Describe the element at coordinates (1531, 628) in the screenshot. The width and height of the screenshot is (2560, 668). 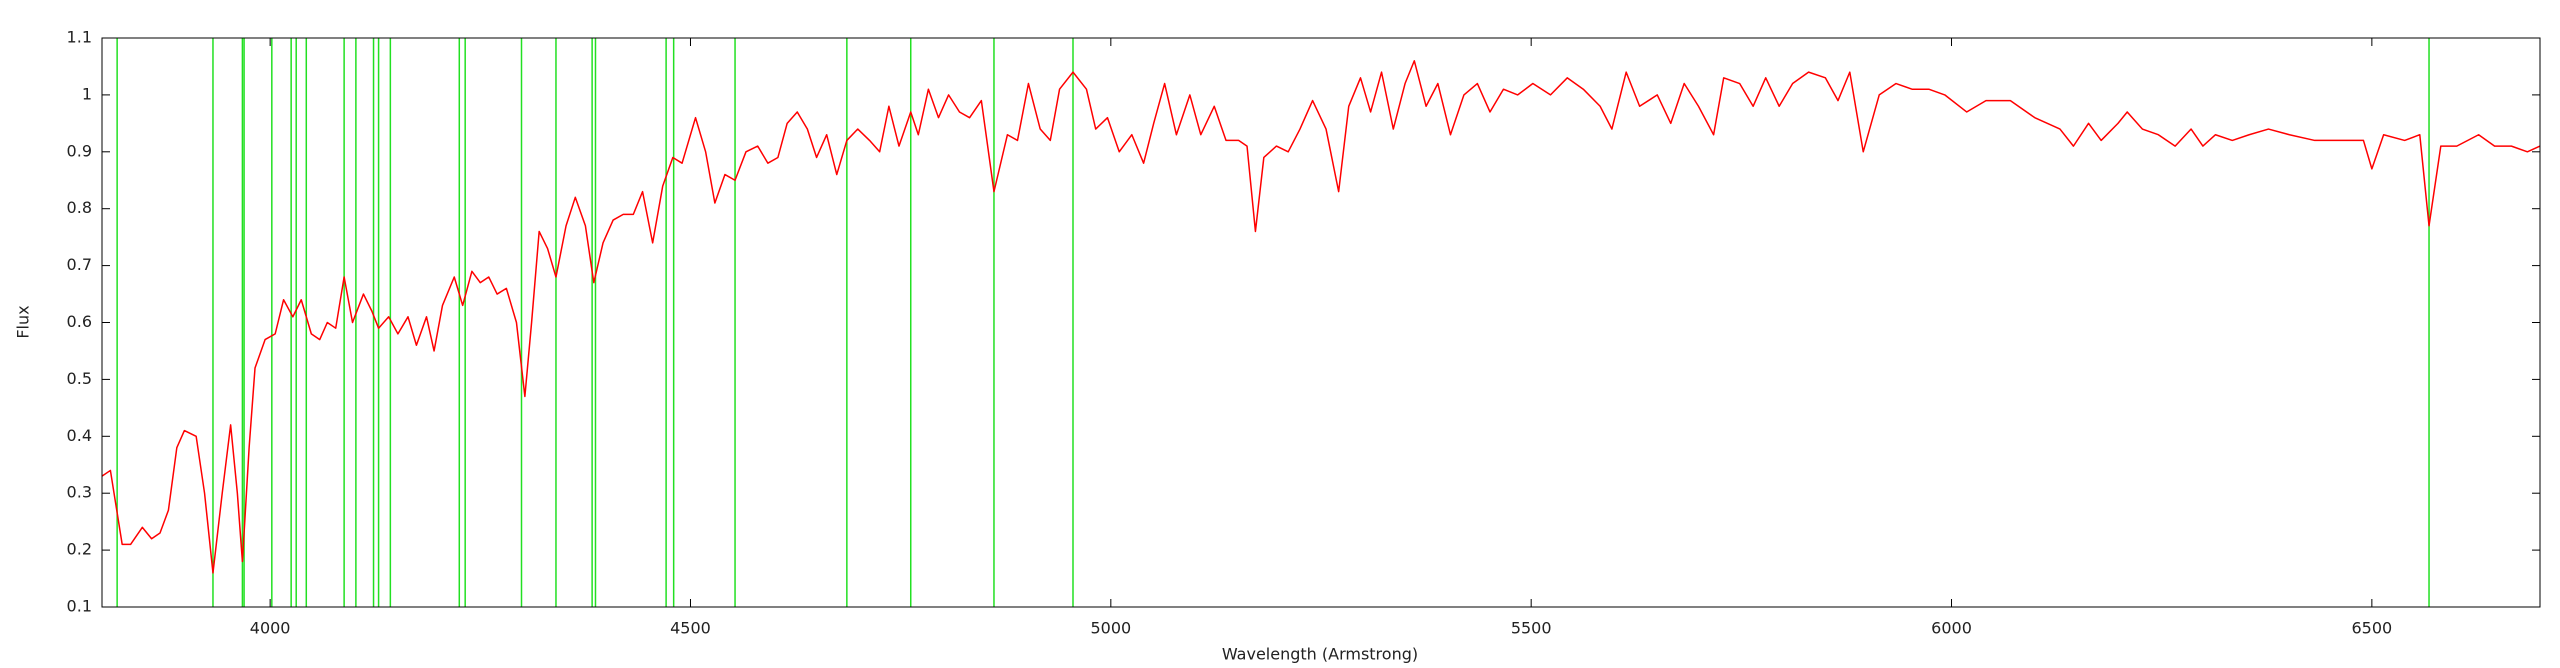
I see `x-tick-label: 5500` at that location.